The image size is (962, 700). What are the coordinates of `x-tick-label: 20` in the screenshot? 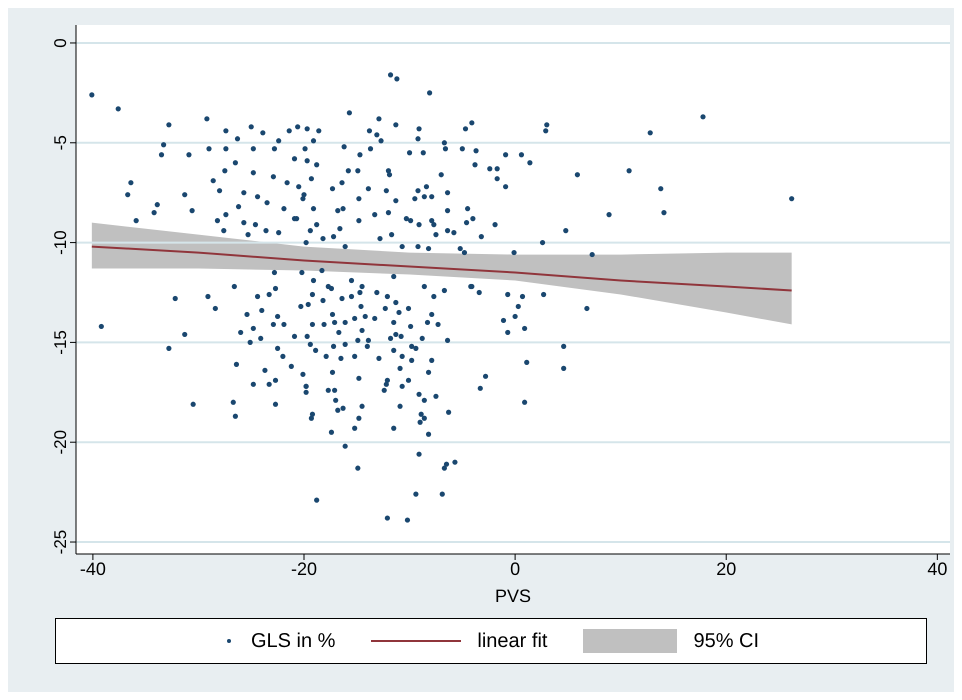 It's located at (726, 568).